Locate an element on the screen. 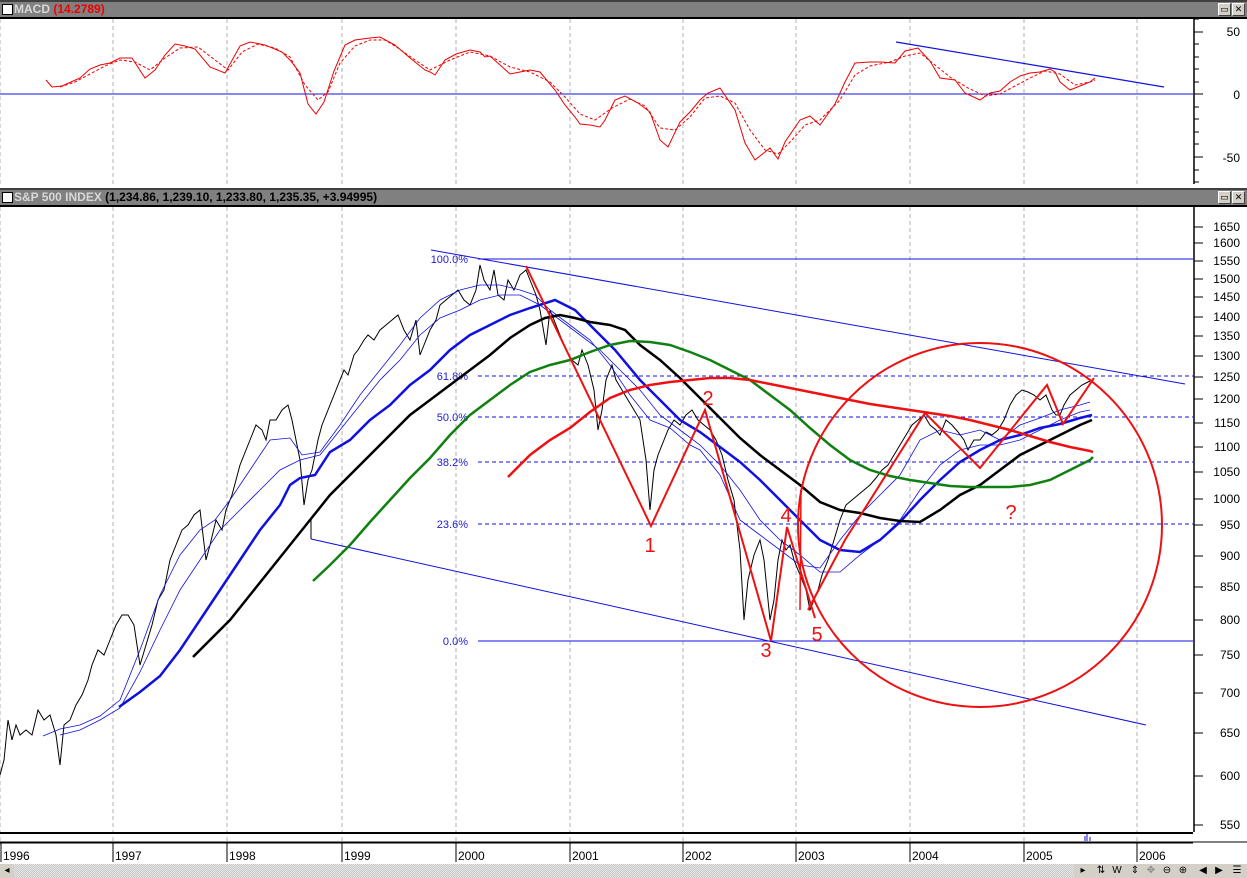  price-tick: 850 is located at coordinates (1230, 587).